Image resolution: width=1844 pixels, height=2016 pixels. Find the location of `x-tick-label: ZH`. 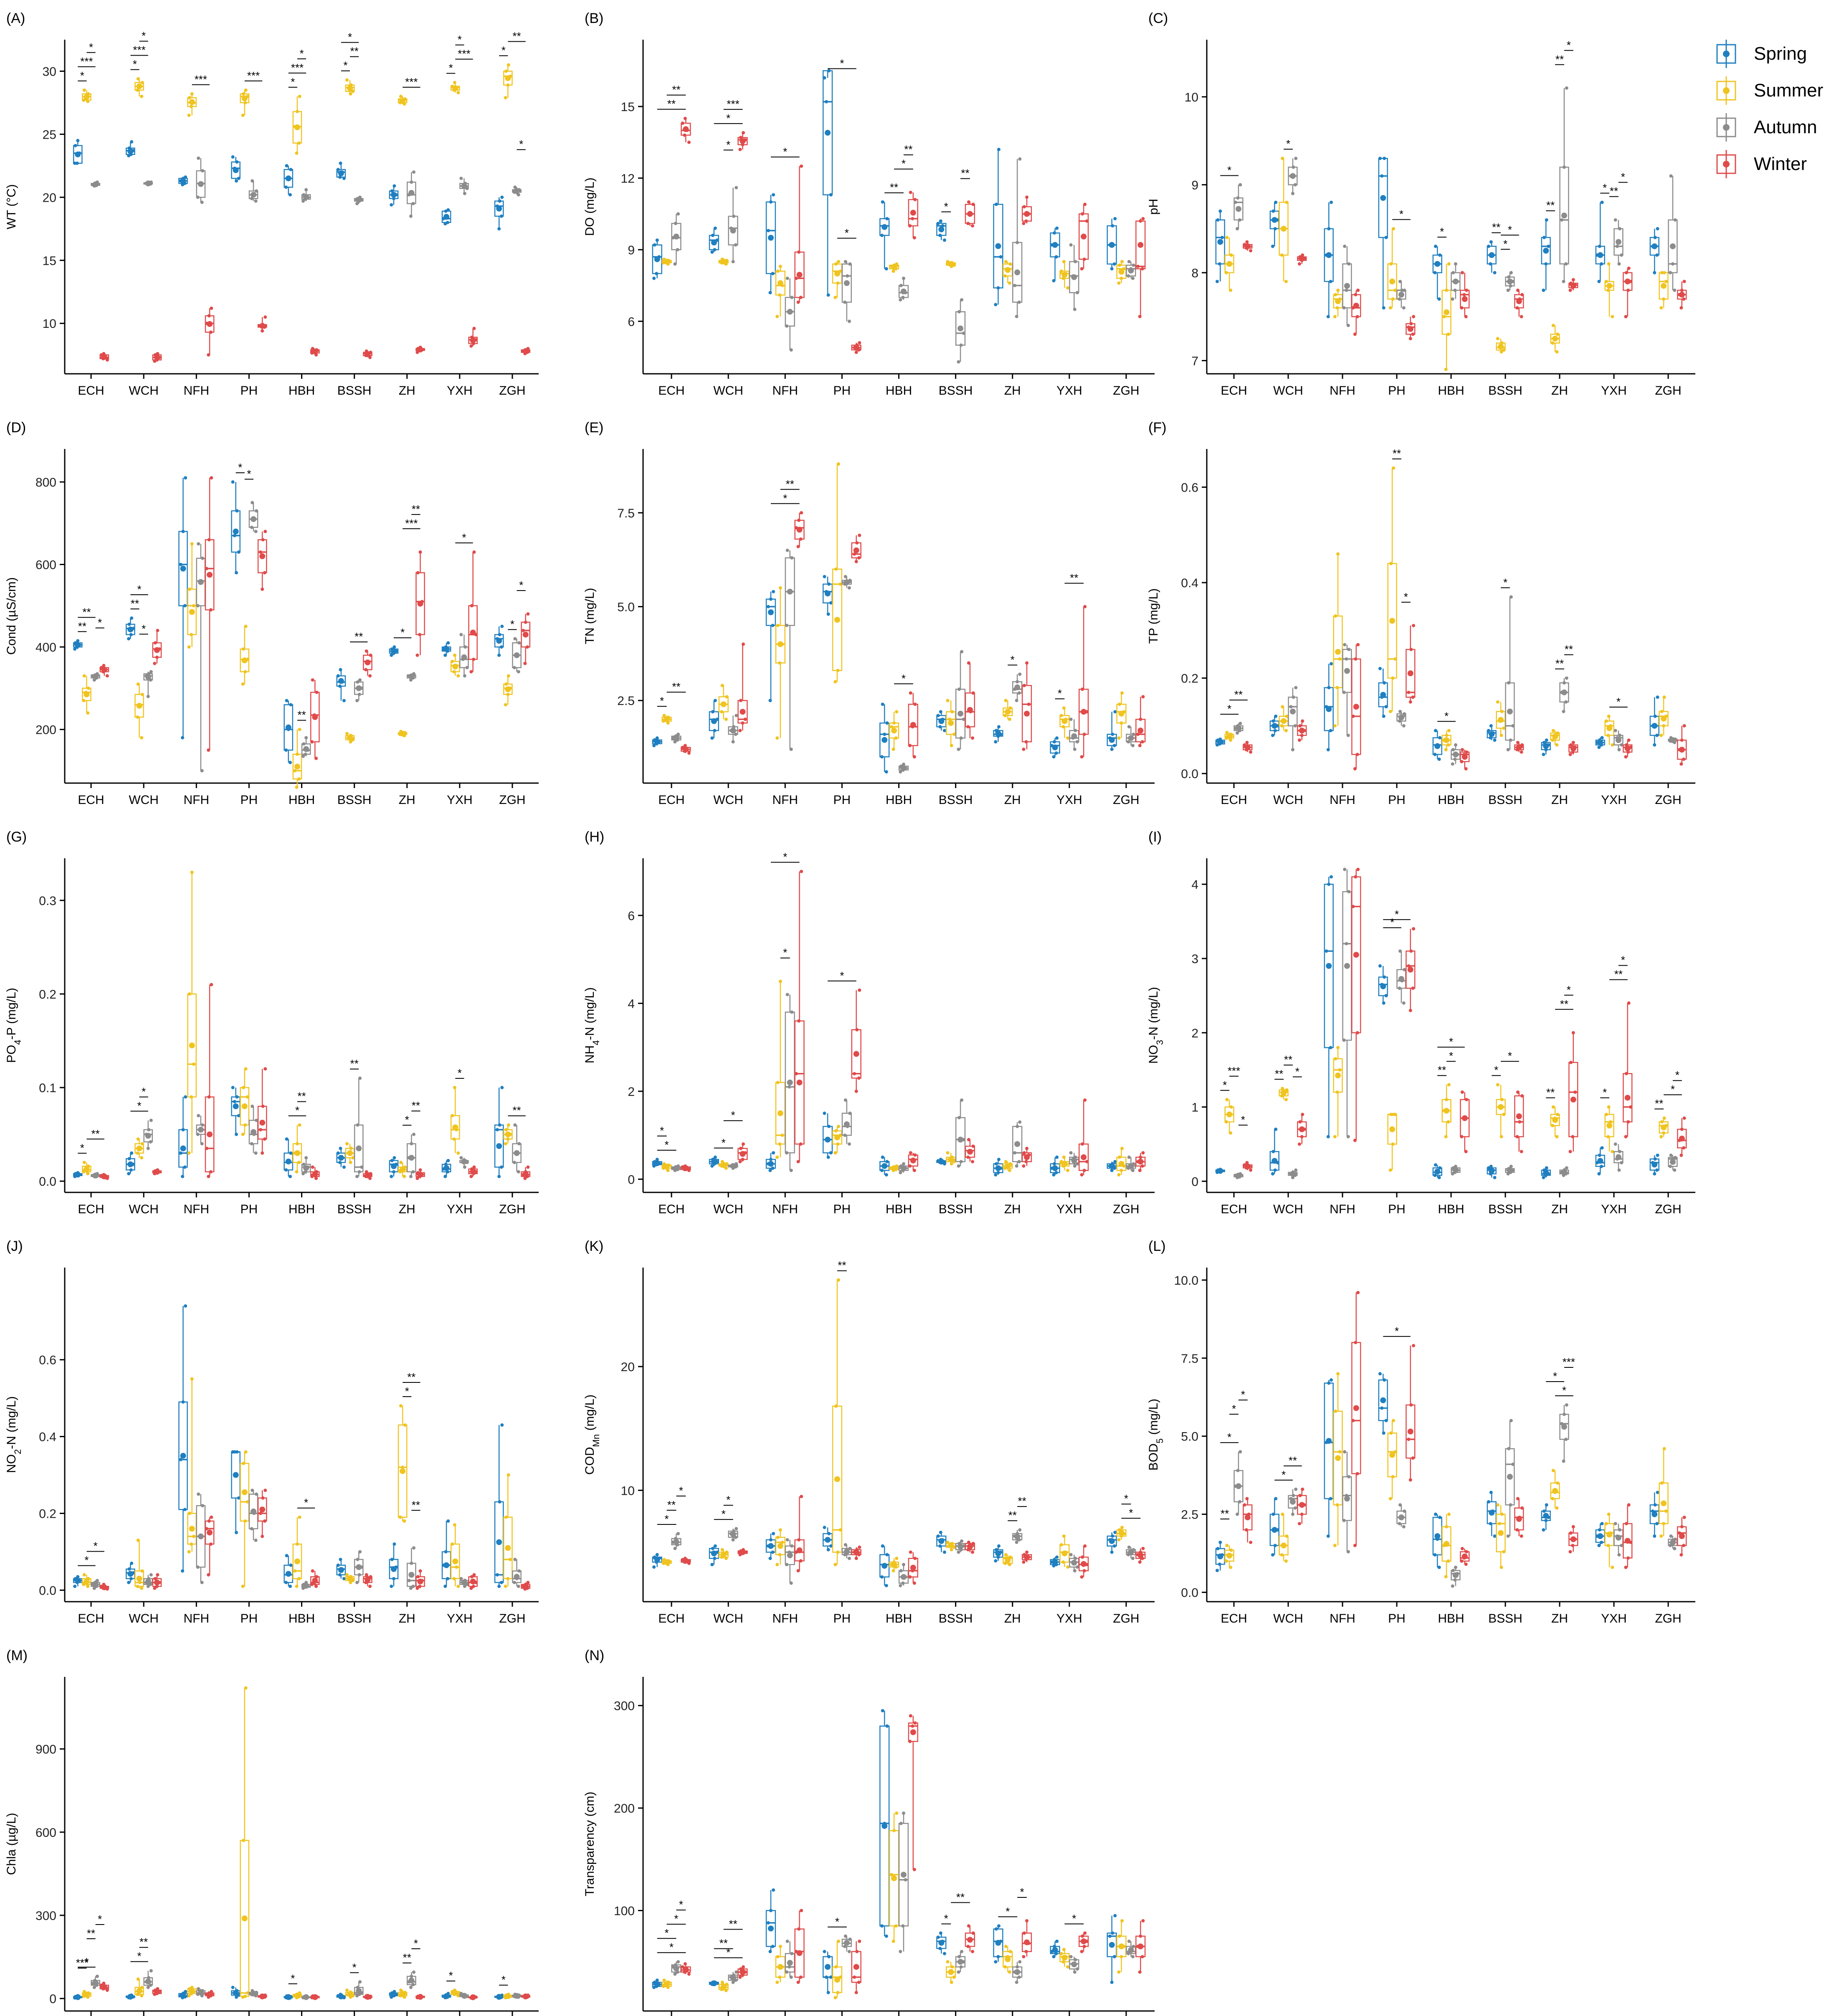

x-tick-label: ZH is located at coordinates (1013, 1209).